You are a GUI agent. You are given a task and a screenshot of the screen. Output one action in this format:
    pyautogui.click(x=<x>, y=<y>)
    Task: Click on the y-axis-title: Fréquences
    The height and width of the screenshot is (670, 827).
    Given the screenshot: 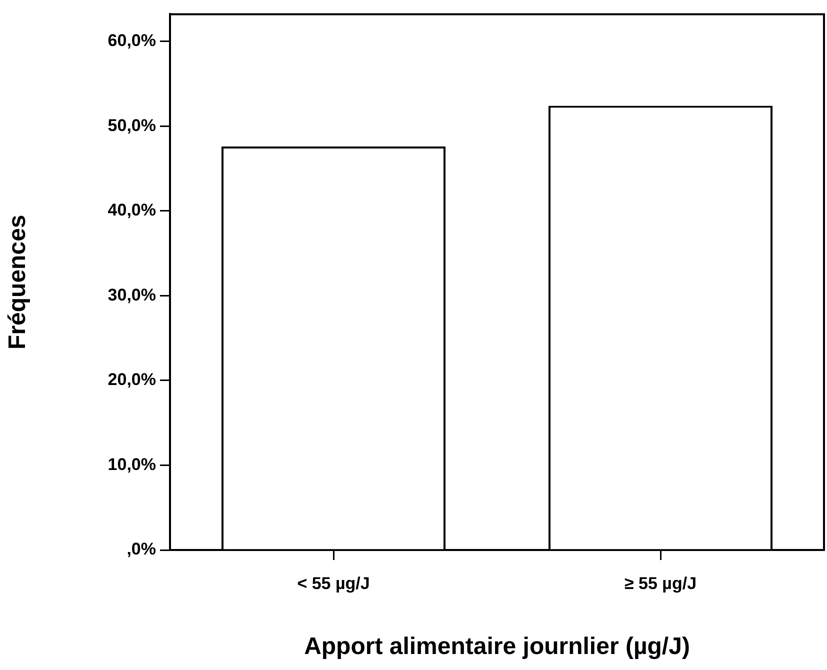 What is the action you would take?
    pyautogui.click(x=18, y=282)
    